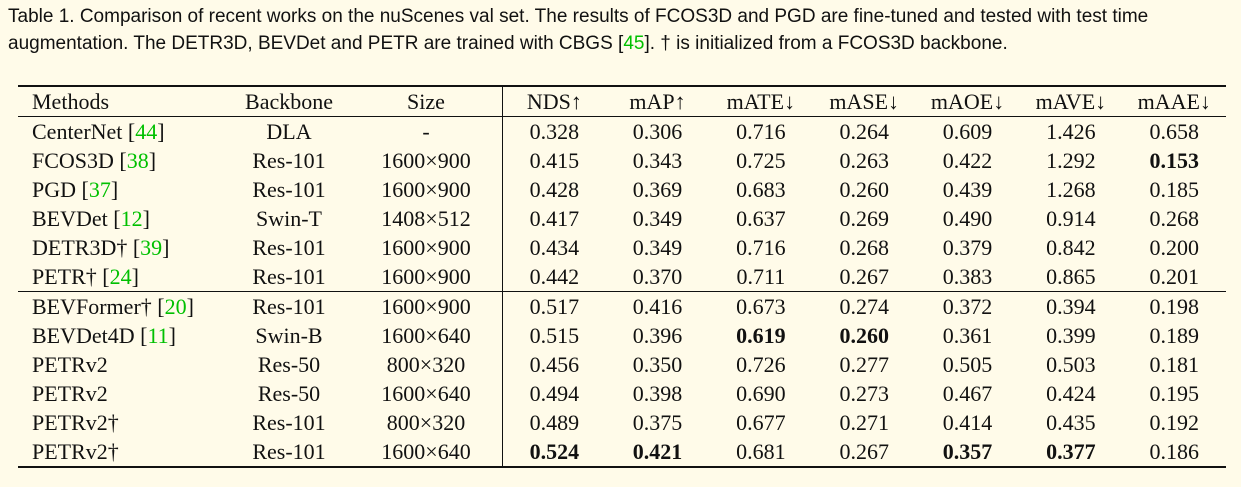  I want to click on map-cell: 0.370, so click(657, 276).